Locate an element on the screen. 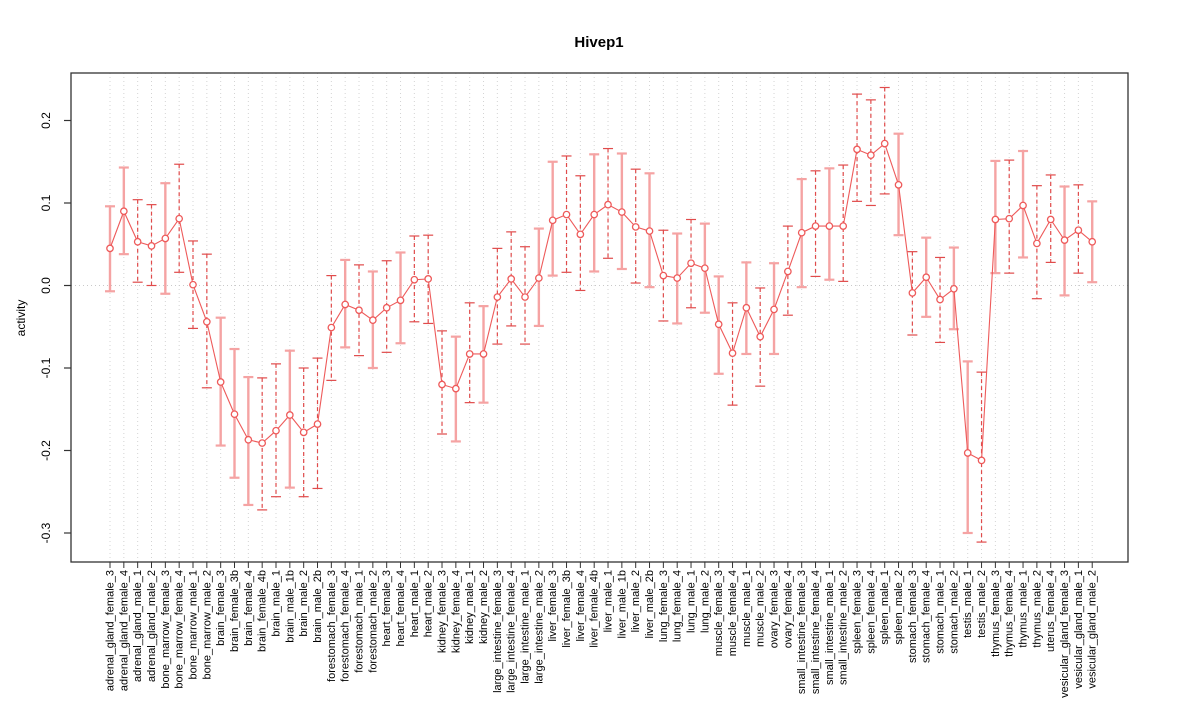  x-tick-label: vesicular_gland_male_1 is located at coordinates (1079, 629).